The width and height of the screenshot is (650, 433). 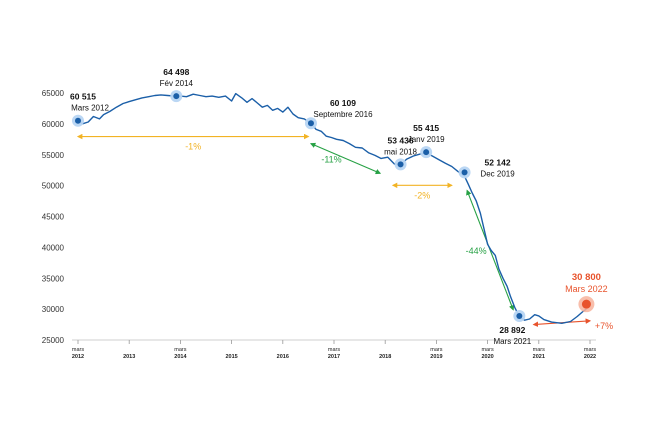 What do you see at coordinates (590, 357) in the screenshot?
I see `x-tick-label-year: 2022` at bounding box center [590, 357].